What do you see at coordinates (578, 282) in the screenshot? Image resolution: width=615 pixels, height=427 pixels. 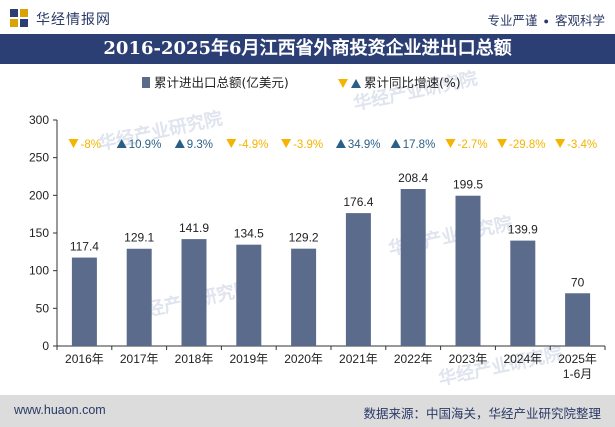 I see `bar-value-label: 70` at bounding box center [578, 282].